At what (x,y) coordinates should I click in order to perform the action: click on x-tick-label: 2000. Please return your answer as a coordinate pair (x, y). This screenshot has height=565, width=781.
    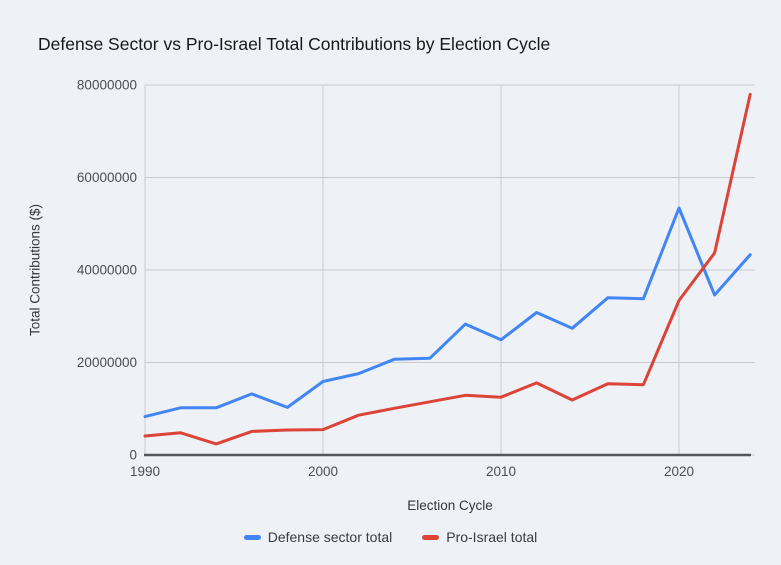
    Looking at the image, I should click on (323, 471).